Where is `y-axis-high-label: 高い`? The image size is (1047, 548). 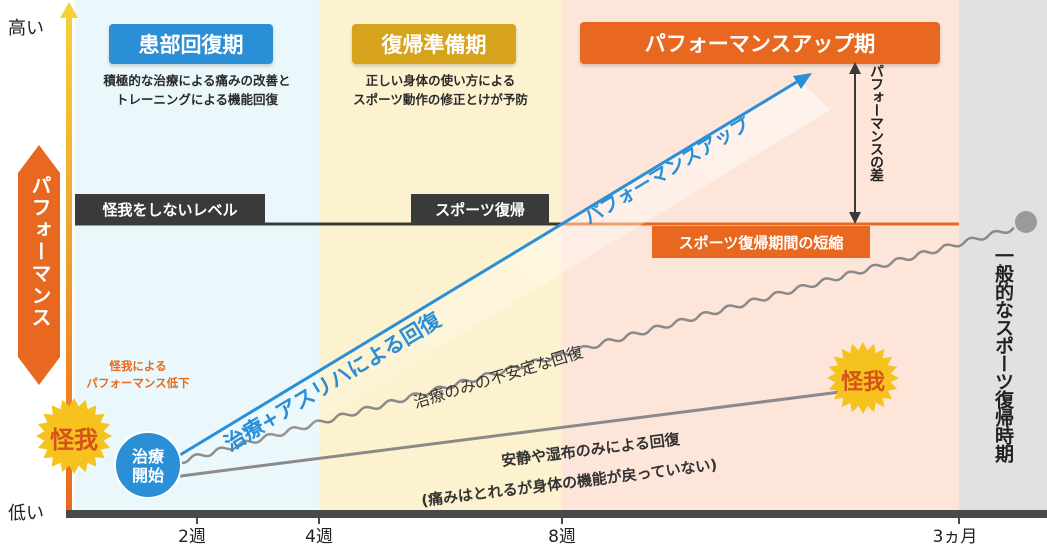 y-axis-high-label: 高い is located at coordinates (26, 28).